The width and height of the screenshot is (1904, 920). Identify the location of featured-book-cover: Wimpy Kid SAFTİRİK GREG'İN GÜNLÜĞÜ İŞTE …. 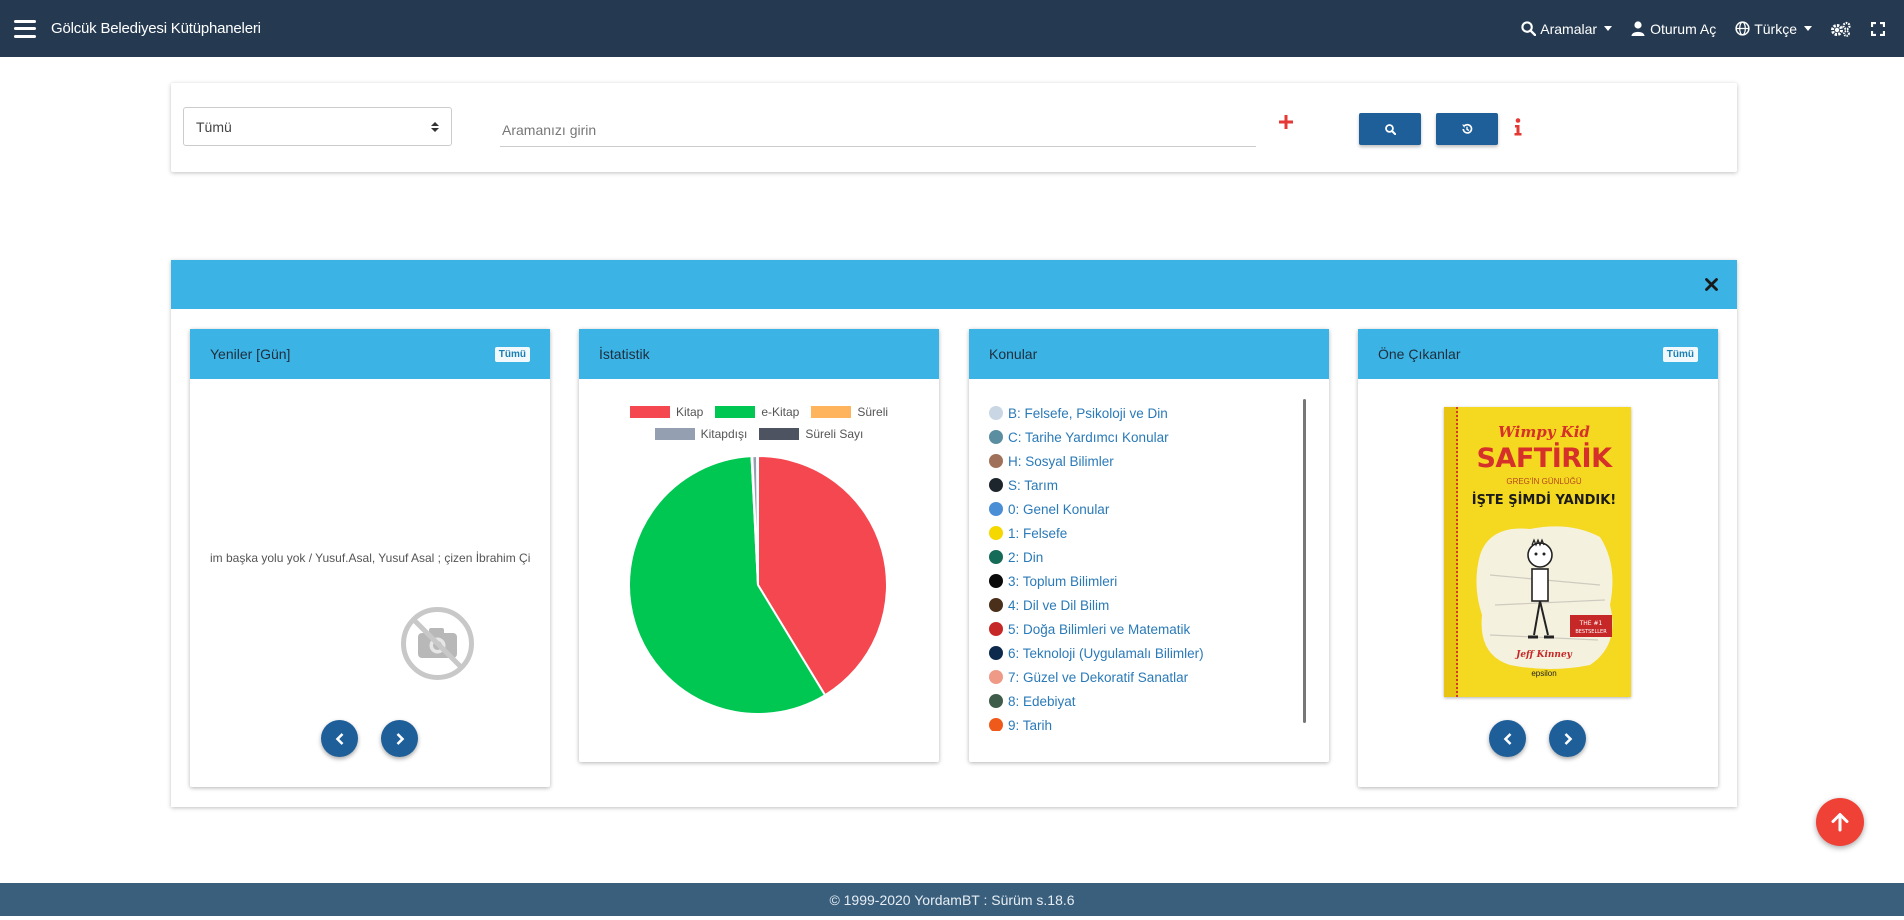
(1537, 552).